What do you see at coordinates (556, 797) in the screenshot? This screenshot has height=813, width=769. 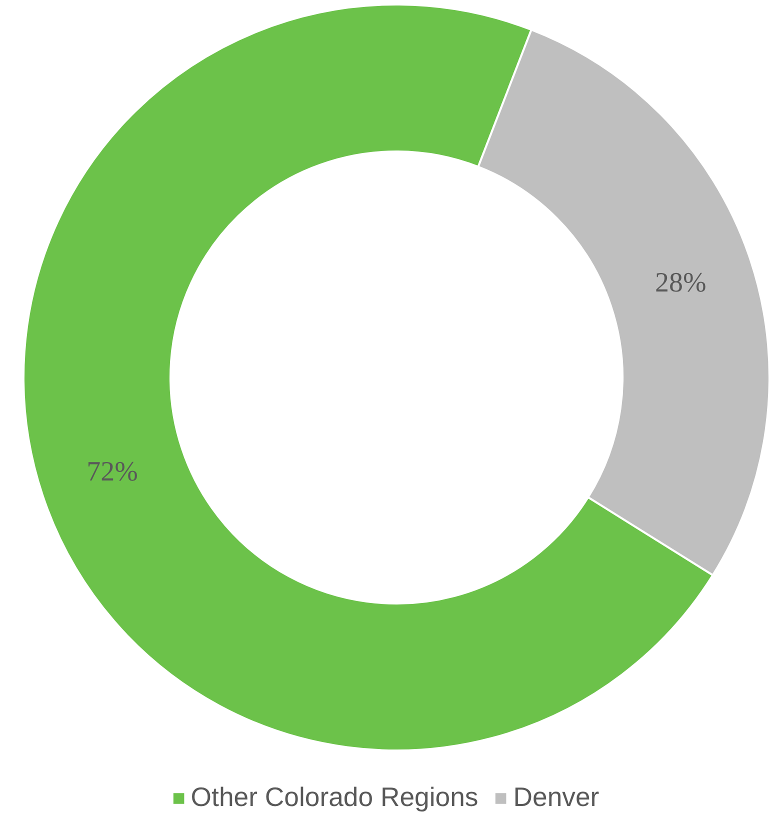 I see `legend-label: Denver` at bounding box center [556, 797].